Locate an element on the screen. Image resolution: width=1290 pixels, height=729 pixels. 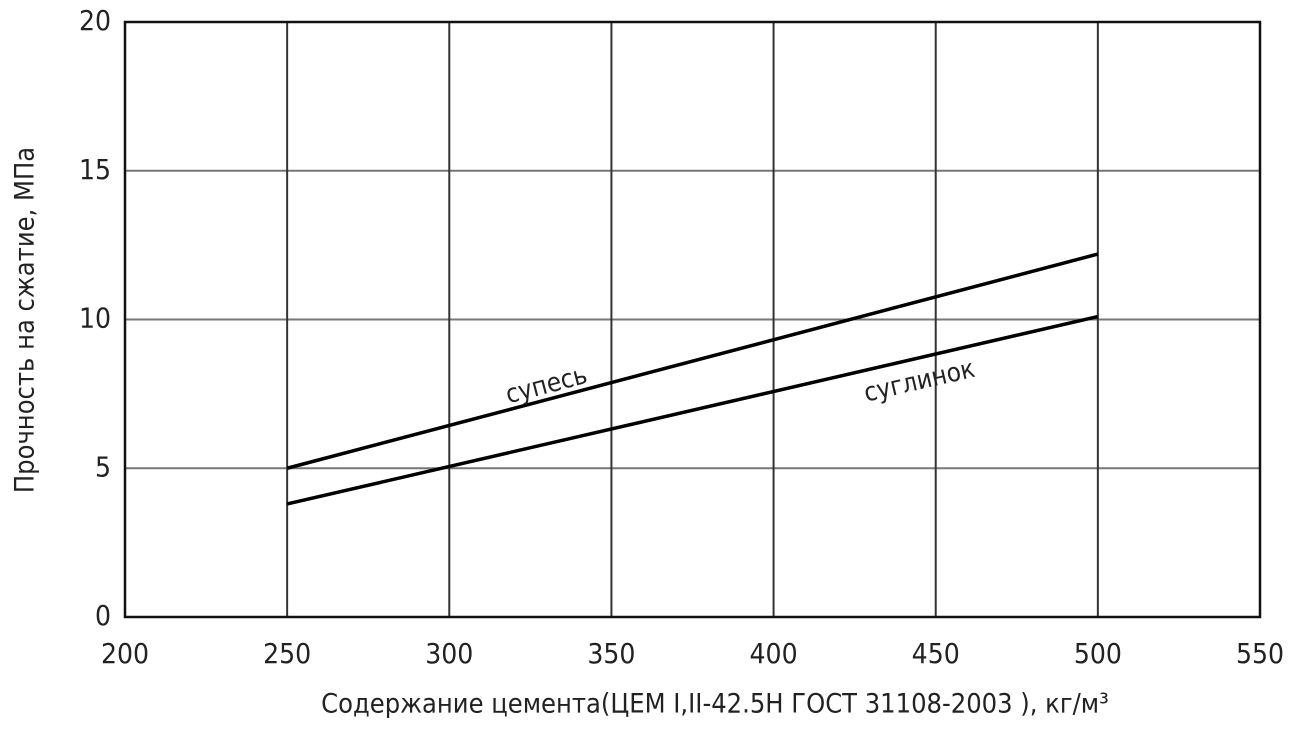
y-tick-label: 0 is located at coordinates (103, 615).